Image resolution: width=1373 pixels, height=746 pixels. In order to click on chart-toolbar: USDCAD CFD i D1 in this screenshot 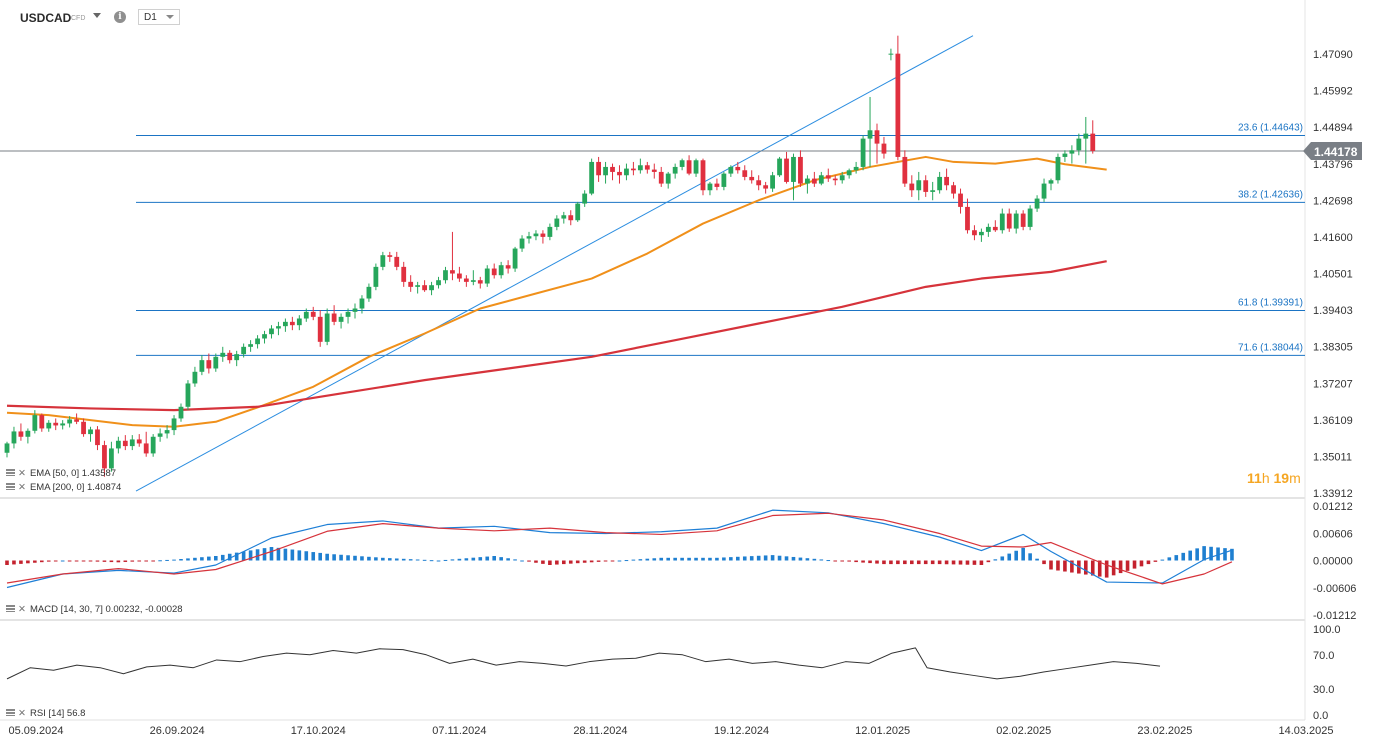, I will do `click(150, 17)`.